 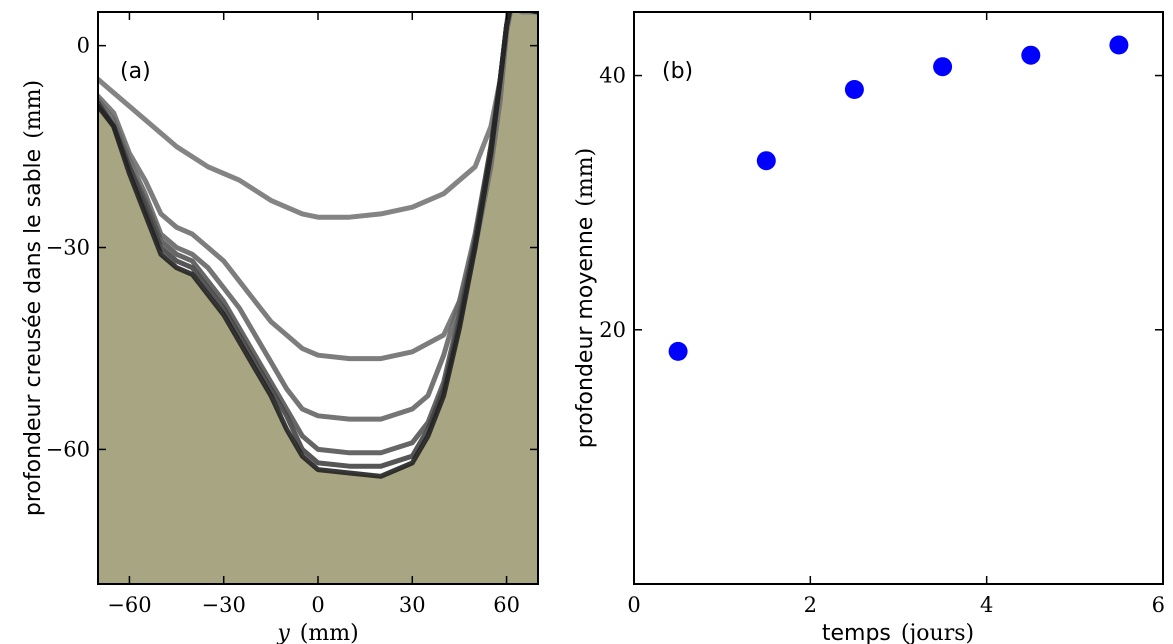 I want to click on panel-b-y-axis-label: profondeur moyenne (mm), so click(x=585, y=298).